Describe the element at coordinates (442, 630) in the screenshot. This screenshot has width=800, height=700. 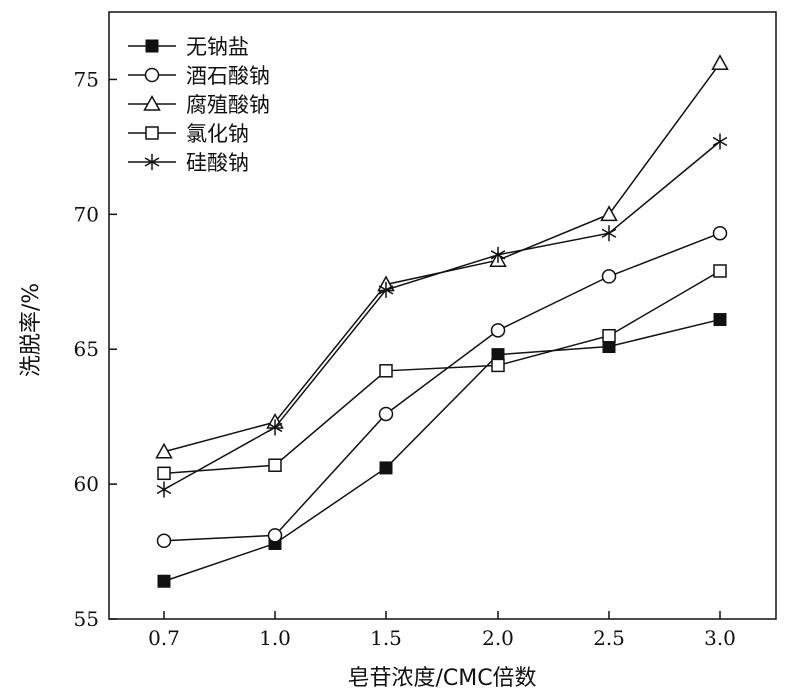
I see `x-axis: 0.7 1.0 1.5 2.0 2.5 3.0` at that location.